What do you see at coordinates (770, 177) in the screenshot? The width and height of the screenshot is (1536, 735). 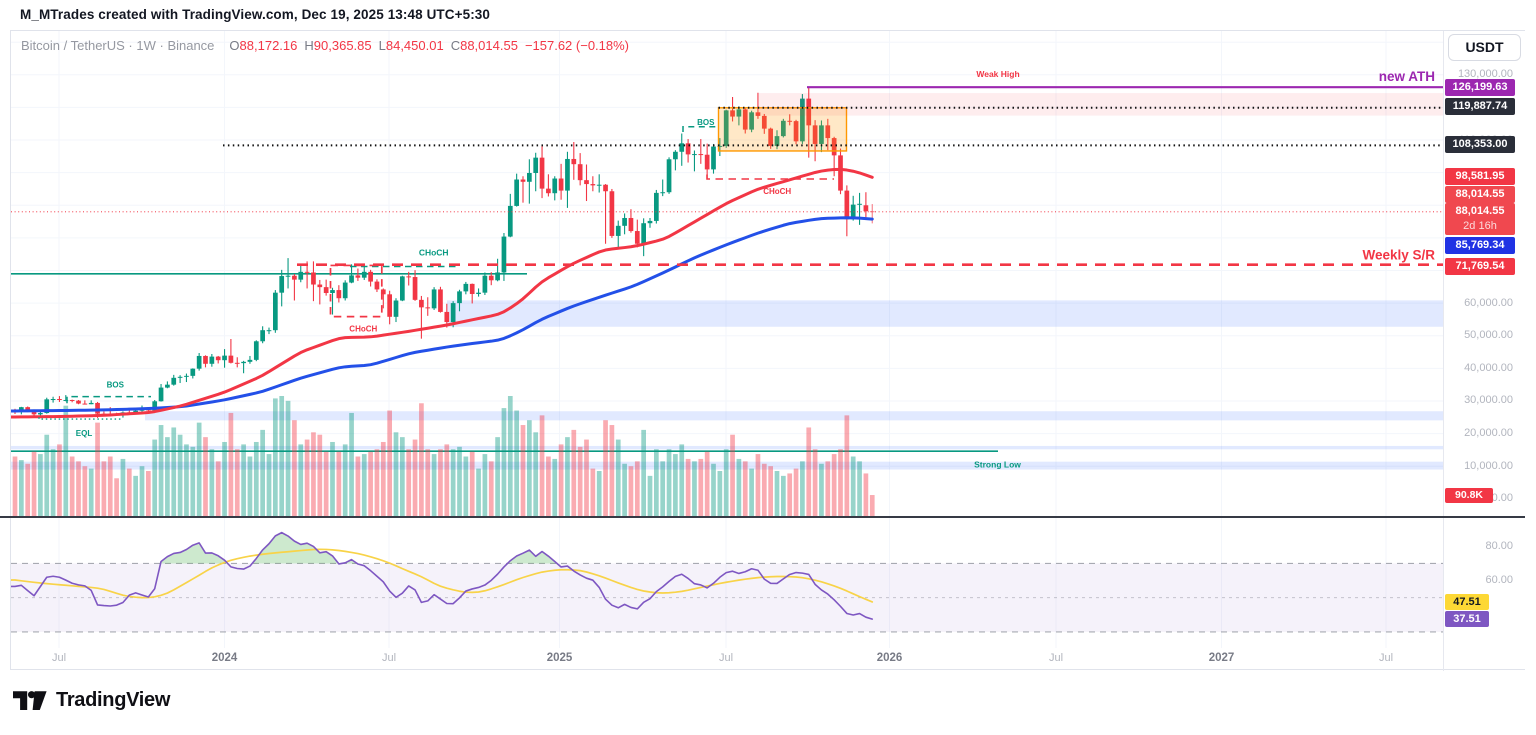 I see `choch-2025-line` at bounding box center [770, 177].